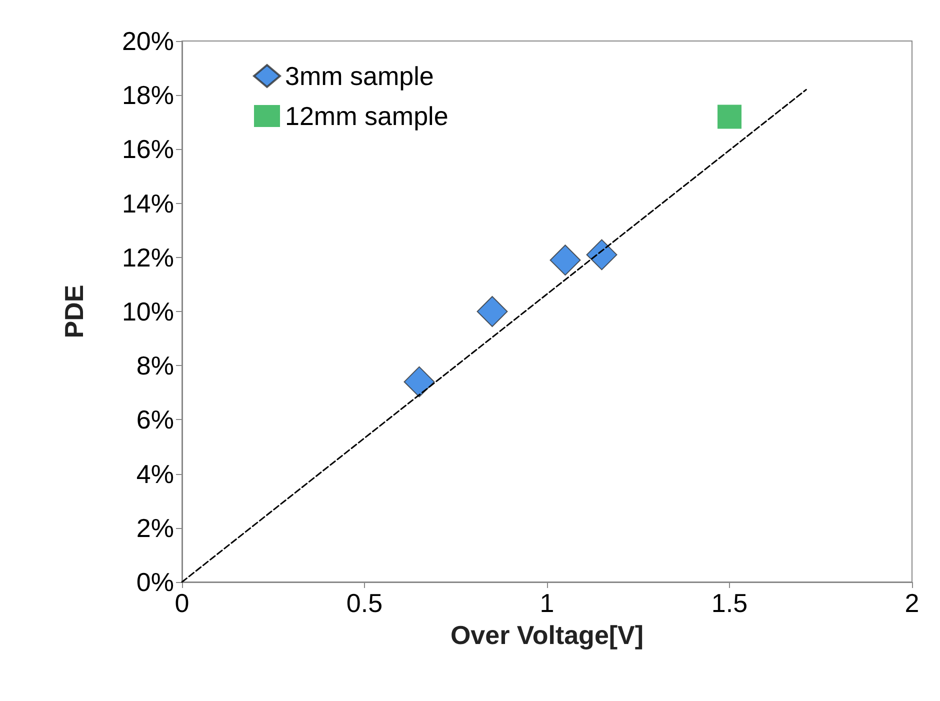 This screenshot has width=940, height=701. I want to click on x-tick-label: 0.5, so click(364, 603).